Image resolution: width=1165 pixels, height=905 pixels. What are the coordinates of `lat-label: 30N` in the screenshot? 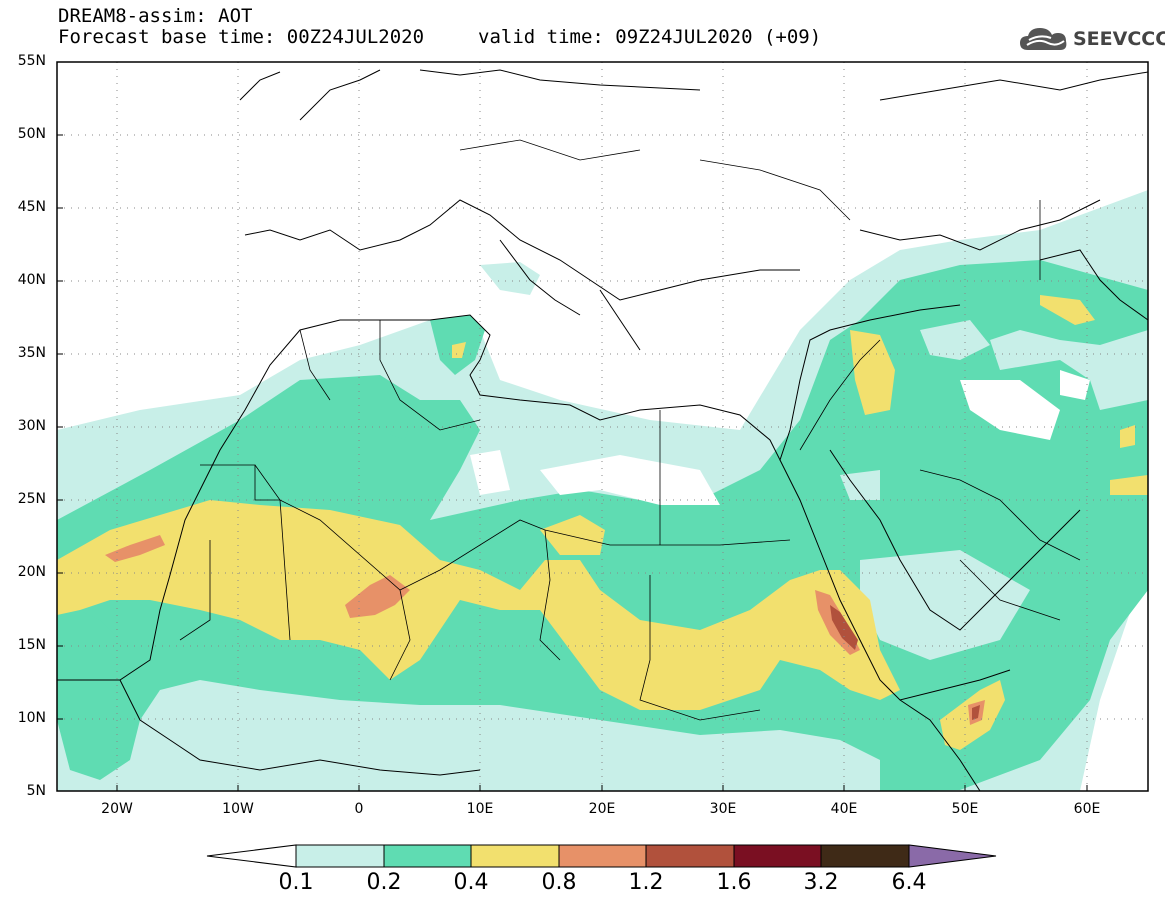 It's located at (31, 426).